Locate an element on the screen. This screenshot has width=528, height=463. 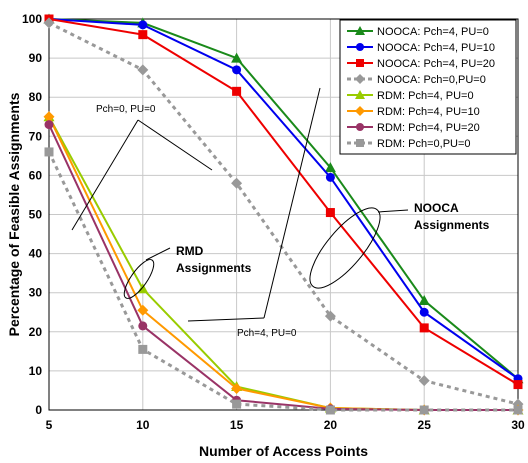
y-tick-label-4: 40 is located at coordinates (36, 254).